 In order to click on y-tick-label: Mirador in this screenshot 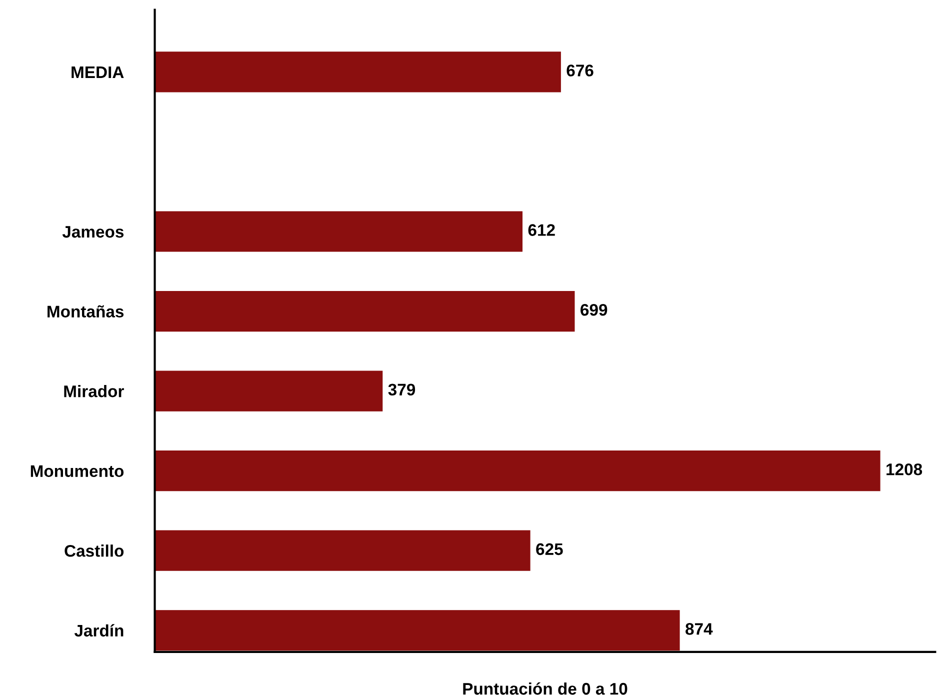, I will do `click(94, 391)`.